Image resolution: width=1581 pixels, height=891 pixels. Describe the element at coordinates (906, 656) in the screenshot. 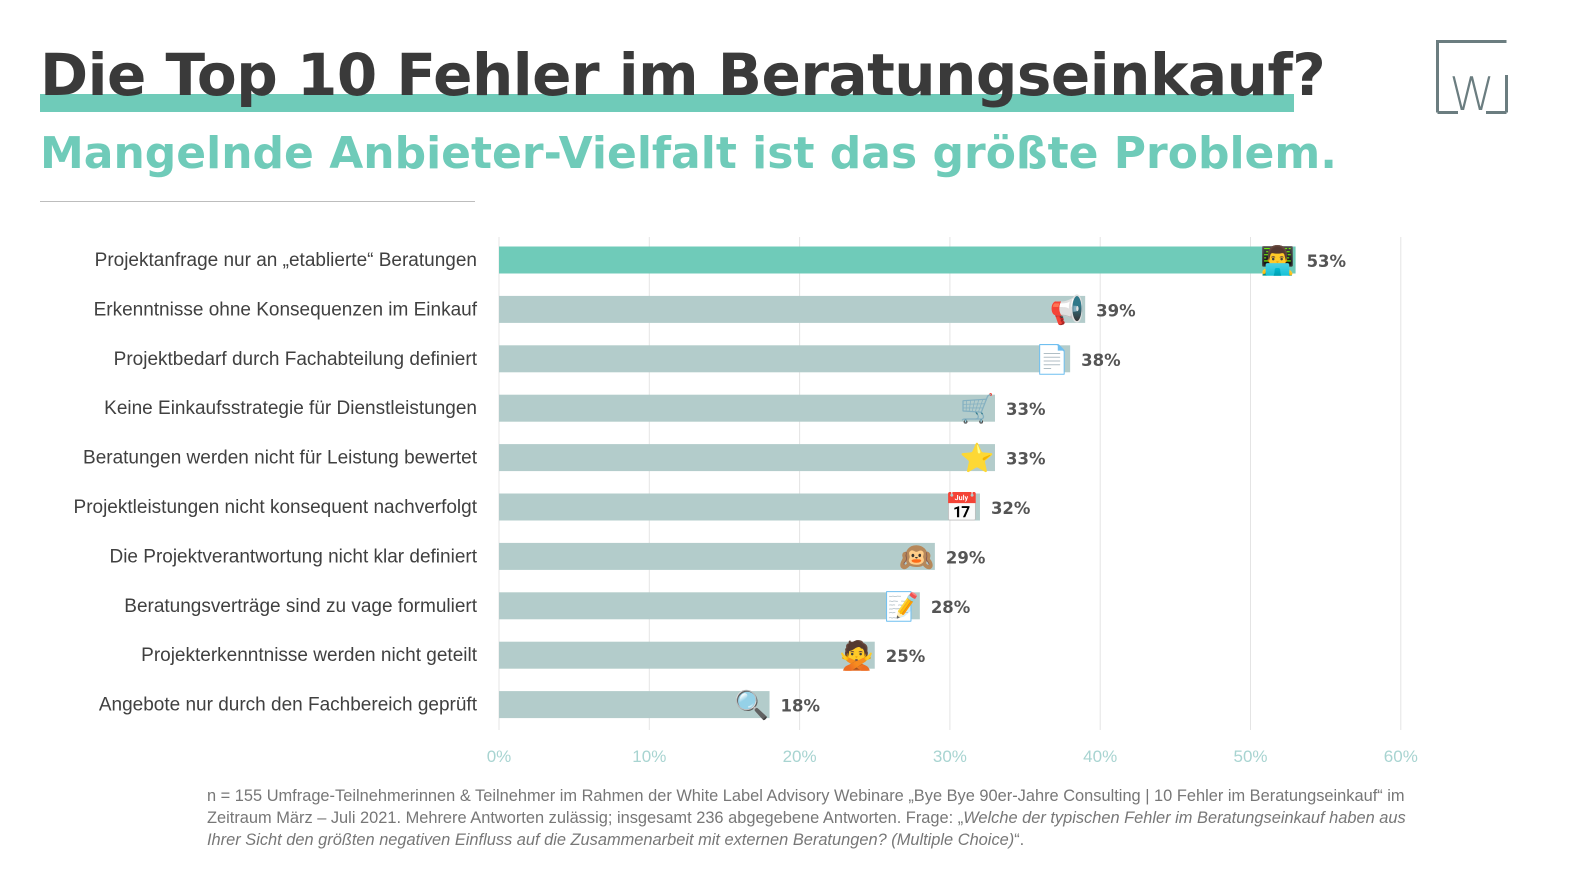

I see `value-label: 25%` at that location.